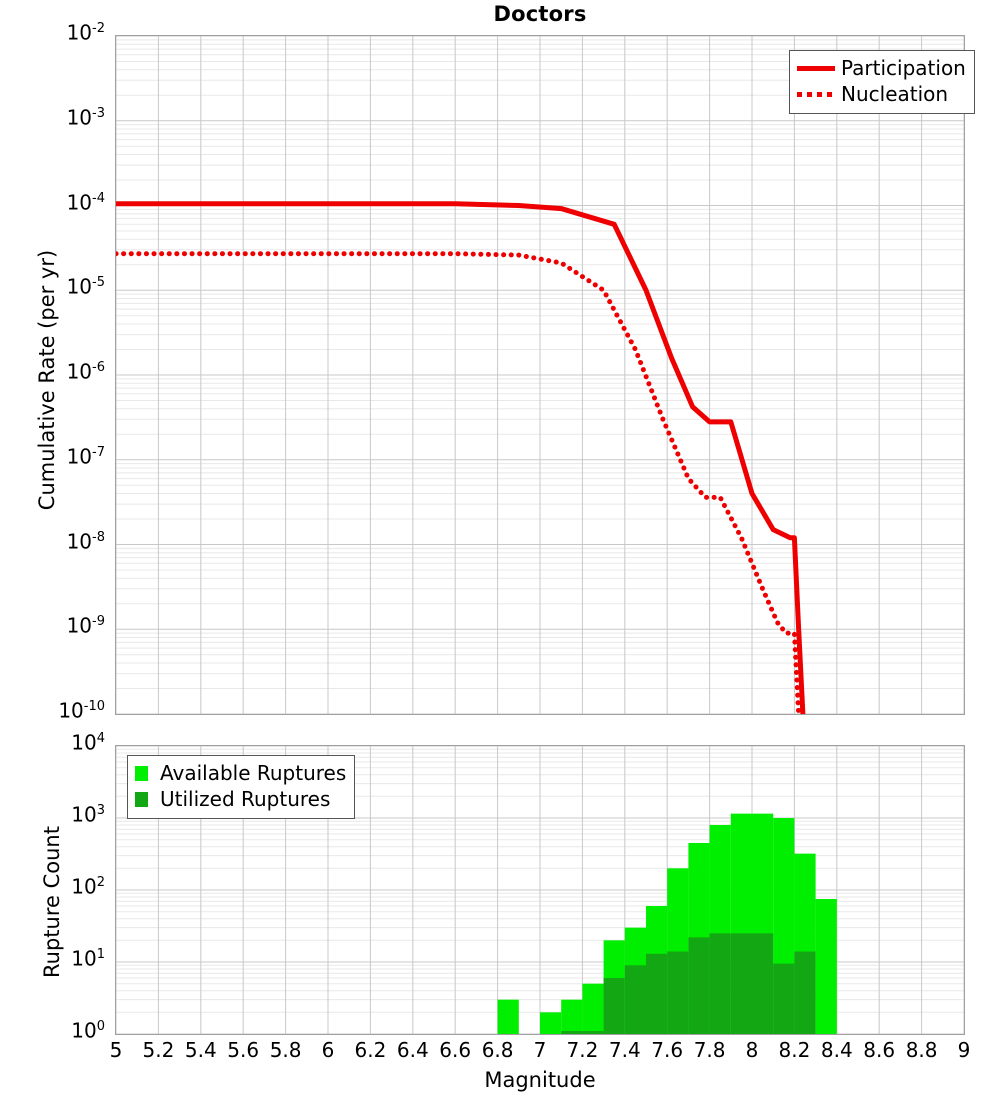  What do you see at coordinates (921, 1050) in the screenshot?
I see `x-tick-label: 8.8` at bounding box center [921, 1050].